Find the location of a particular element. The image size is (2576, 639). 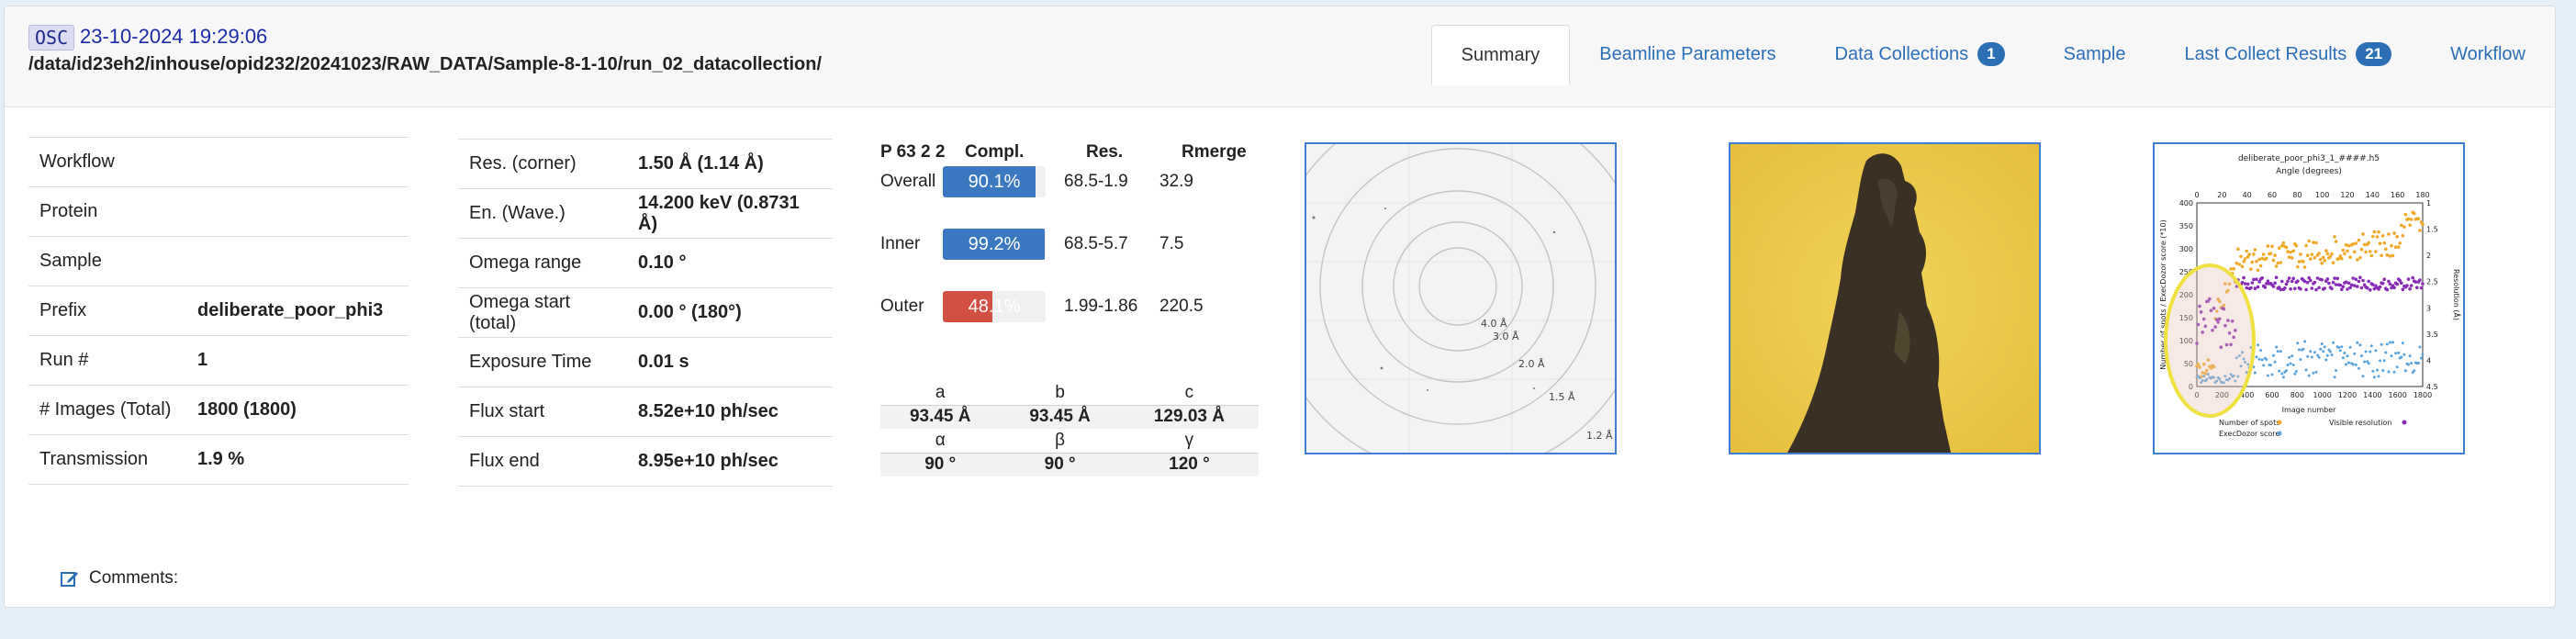

diffraction-image: 4.0 Å 3.0 Å 2.0 Å 1.5 Å 1.2 Å is located at coordinates (1461, 298).